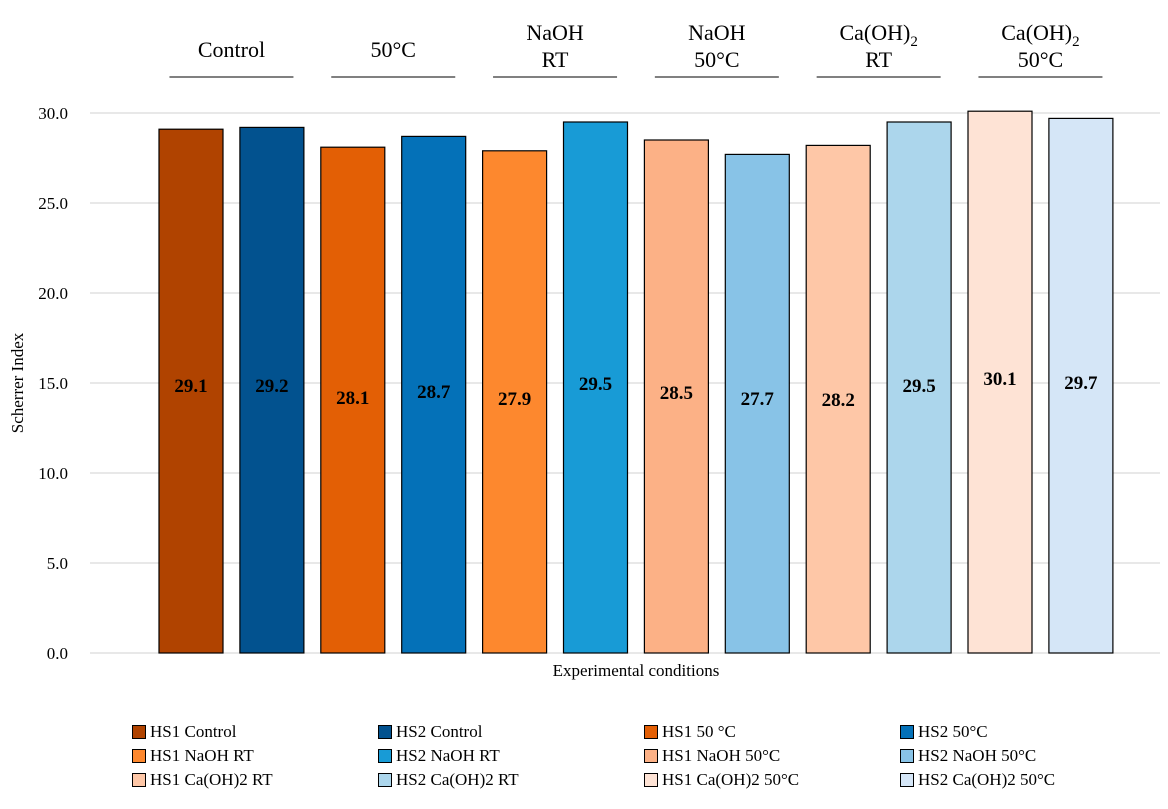  Describe the element at coordinates (439, 731) in the screenshot. I see `legend-label: HS2 Control` at that location.